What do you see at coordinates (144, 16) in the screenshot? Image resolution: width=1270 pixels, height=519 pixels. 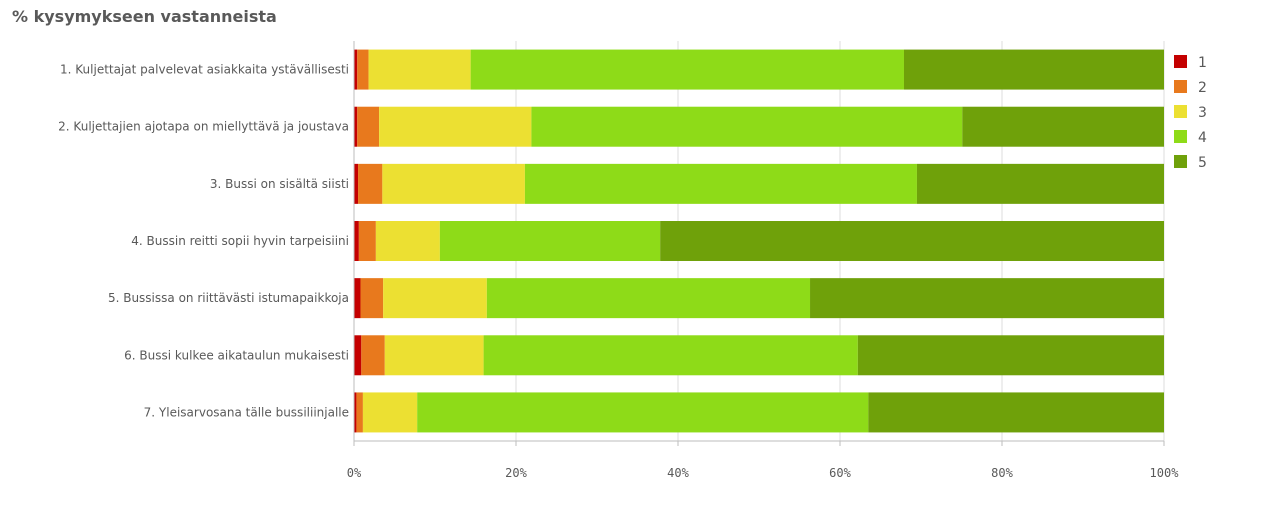 I see `chart-title: % kysymykseen vastanneista` at bounding box center [144, 16].